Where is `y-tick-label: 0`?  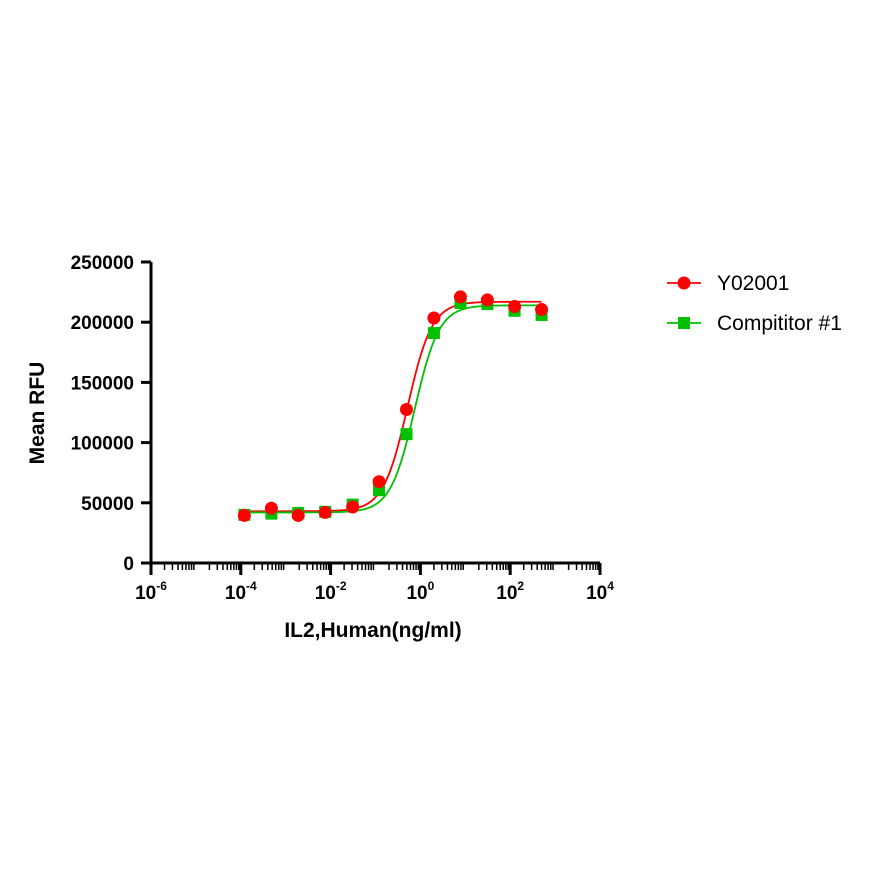
y-tick-label: 0 is located at coordinates (128, 564).